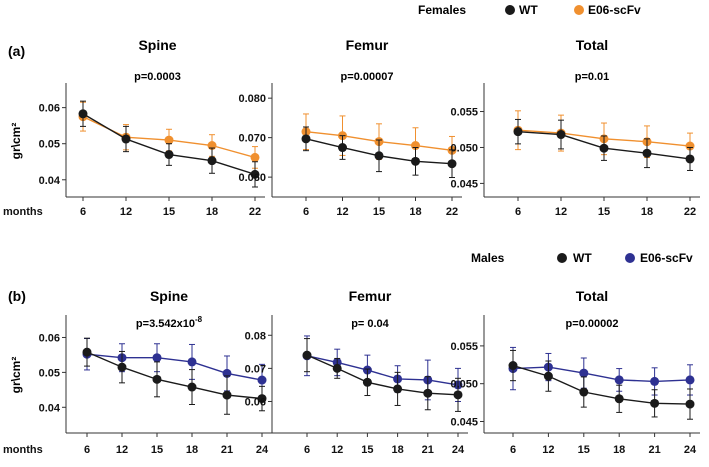  Describe the element at coordinates (252, 139) in the screenshot. I see `y-tick-label: 0.070` at that location.